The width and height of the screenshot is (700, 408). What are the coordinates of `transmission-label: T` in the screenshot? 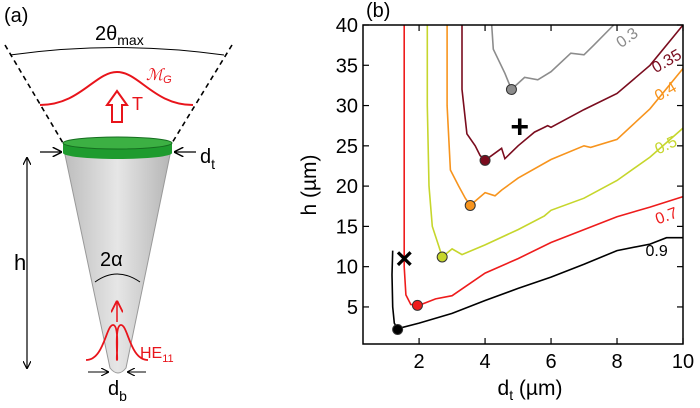 It's located at (137, 104).